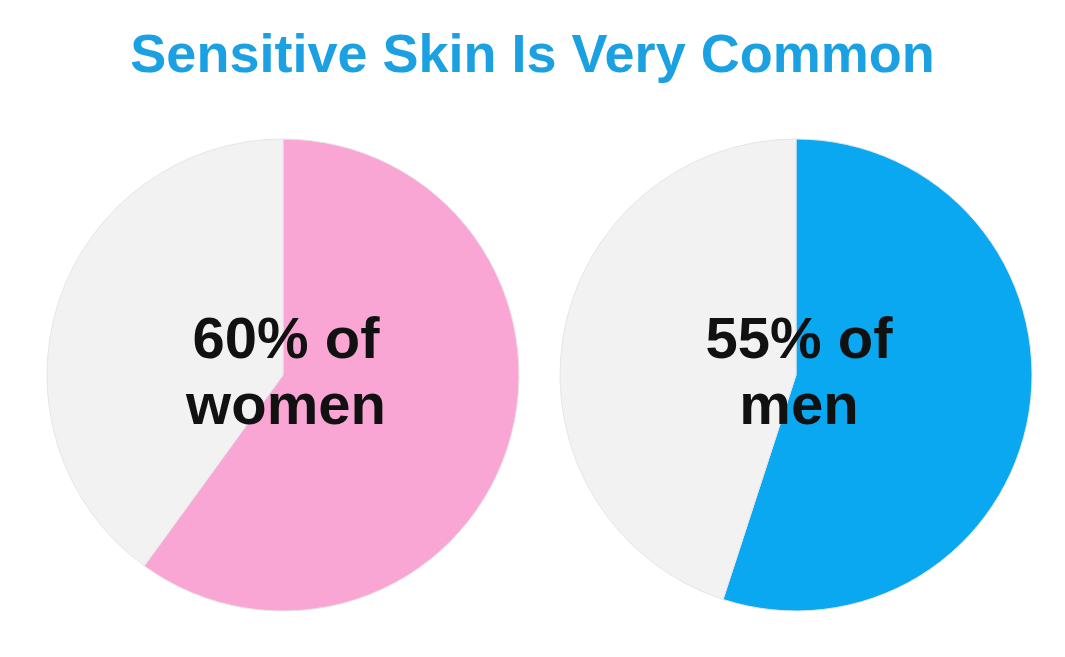 This screenshot has height=657, width=1065. What do you see at coordinates (286, 371) in the screenshot?
I see `text: 60% of women` at bounding box center [286, 371].